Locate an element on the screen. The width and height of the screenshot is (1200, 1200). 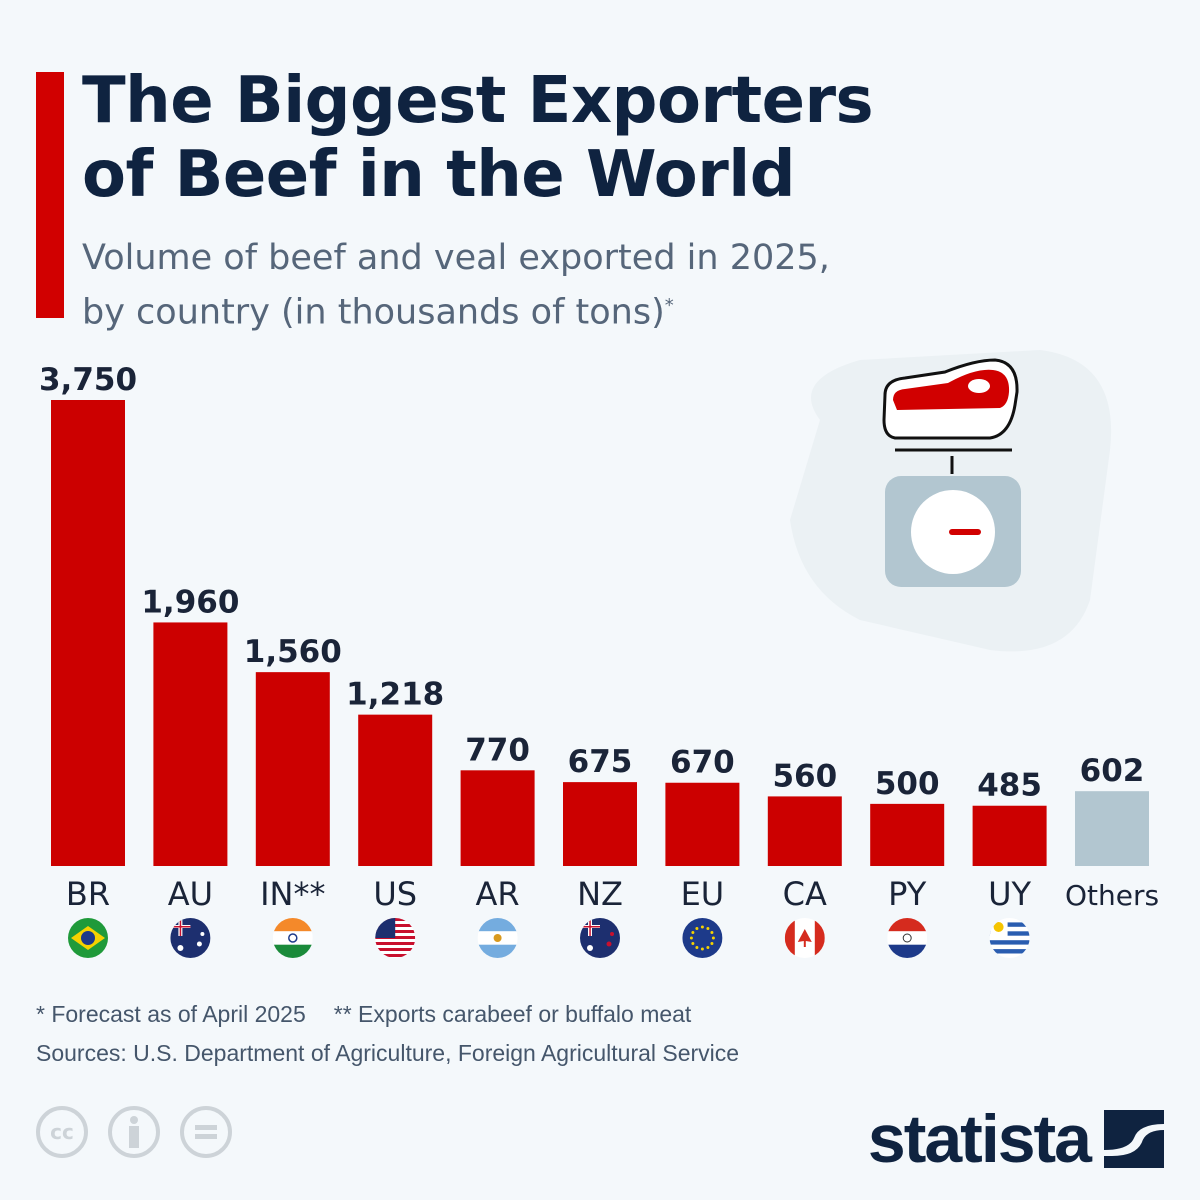
cc-text: cc is located at coordinates (62, 1132).